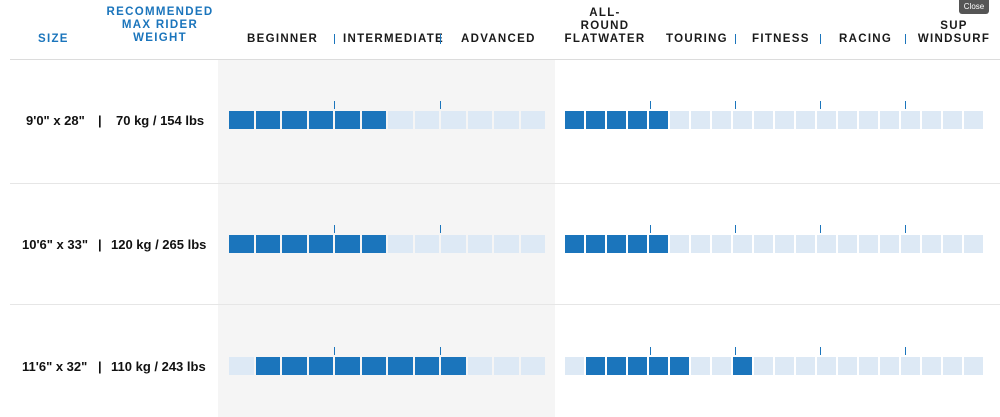 The width and height of the screenshot is (1000, 417). What do you see at coordinates (160, 25) in the screenshot?
I see `max-weight-header: RECOMMENDED MAX RIDER WEIGHT` at bounding box center [160, 25].